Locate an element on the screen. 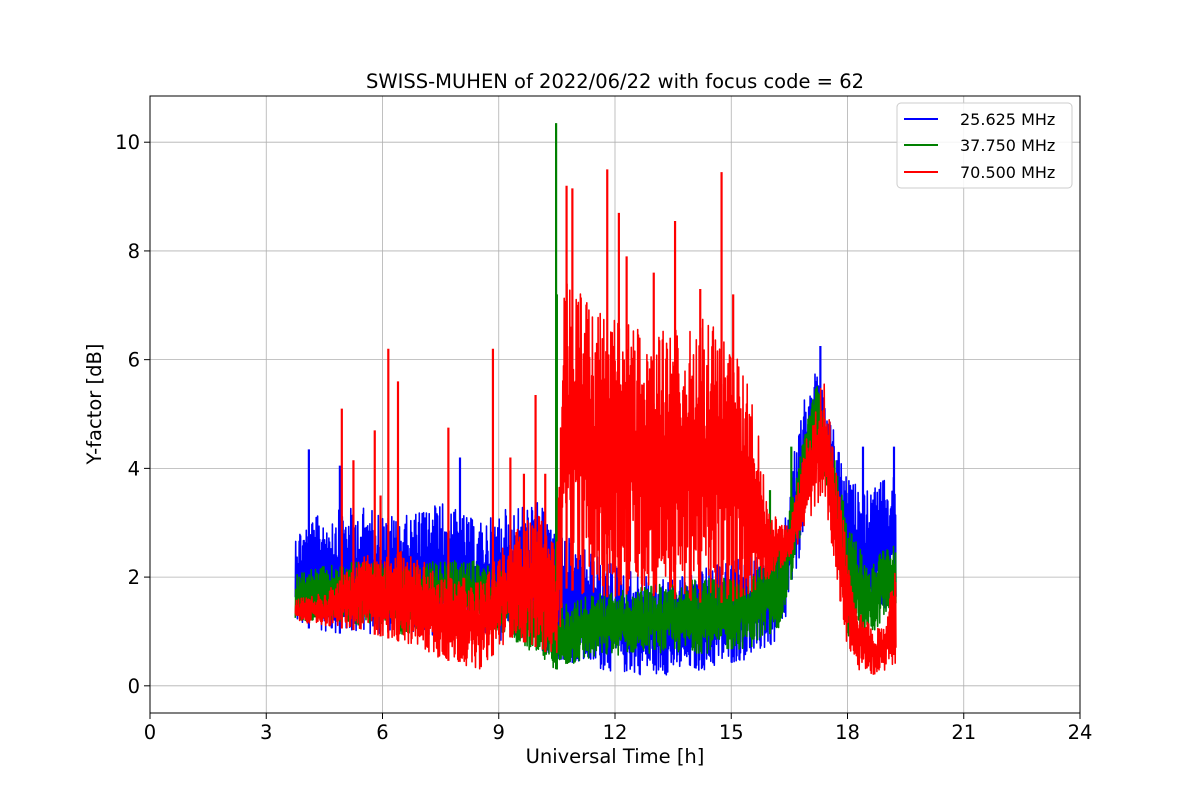 The image size is (1200, 800). x-tick-label: 0 is located at coordinates (150, 732).